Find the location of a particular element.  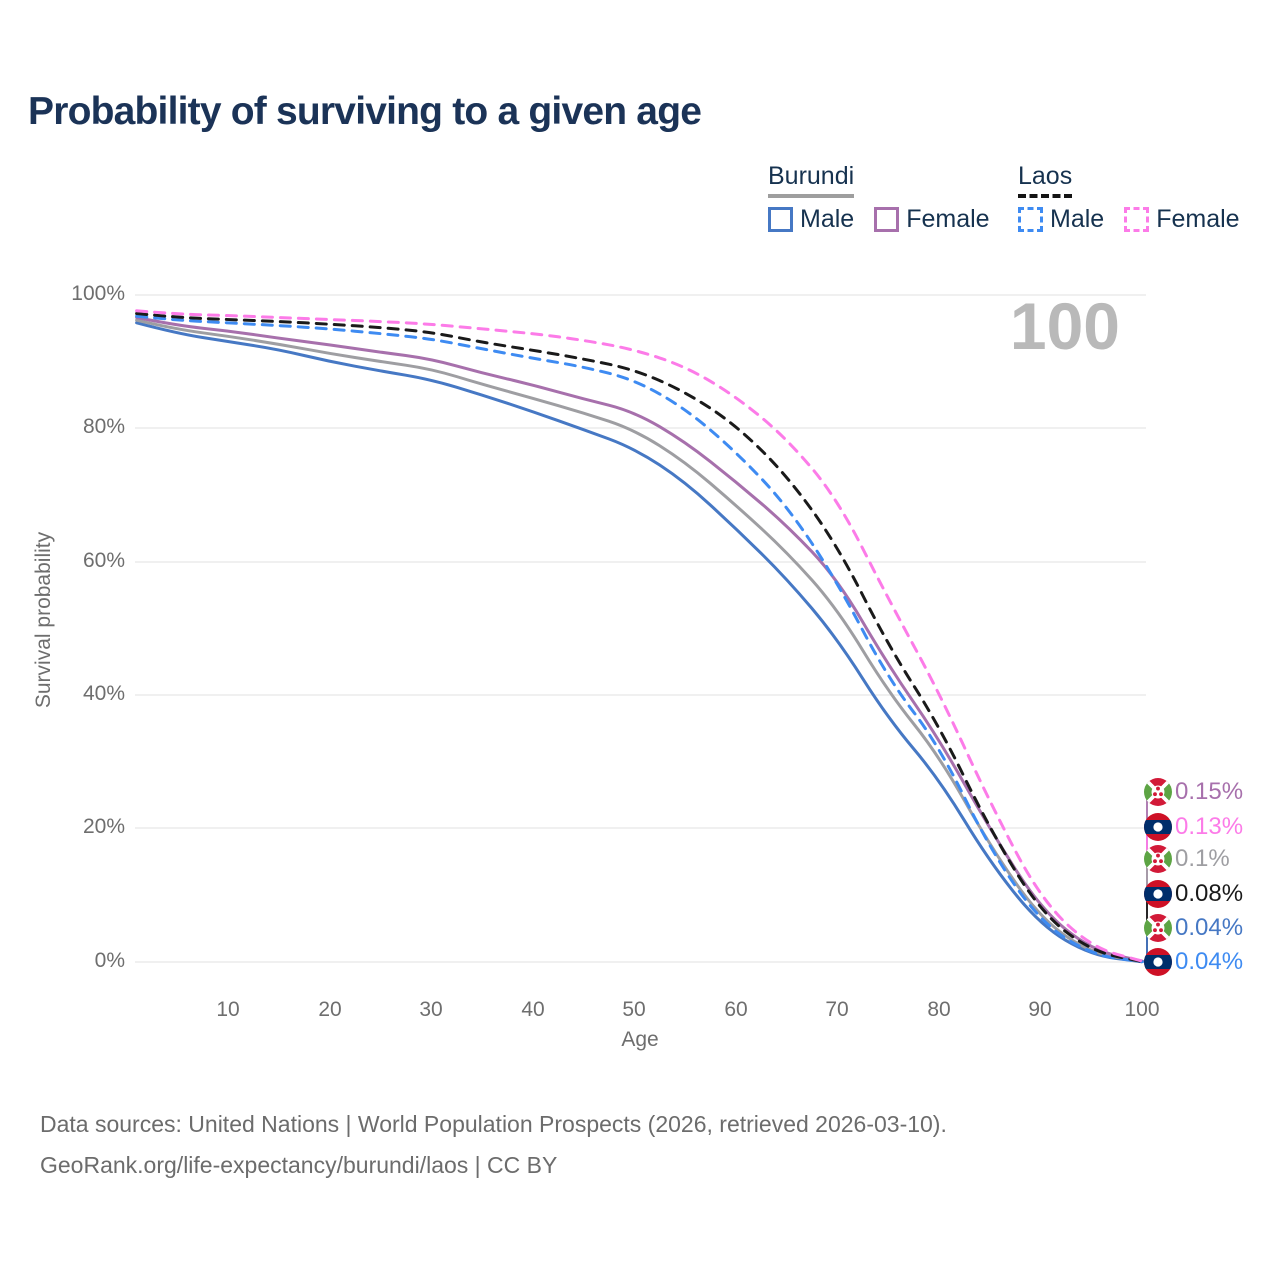

x-tick-100: 100 is located at coordinates (1142, 1009).